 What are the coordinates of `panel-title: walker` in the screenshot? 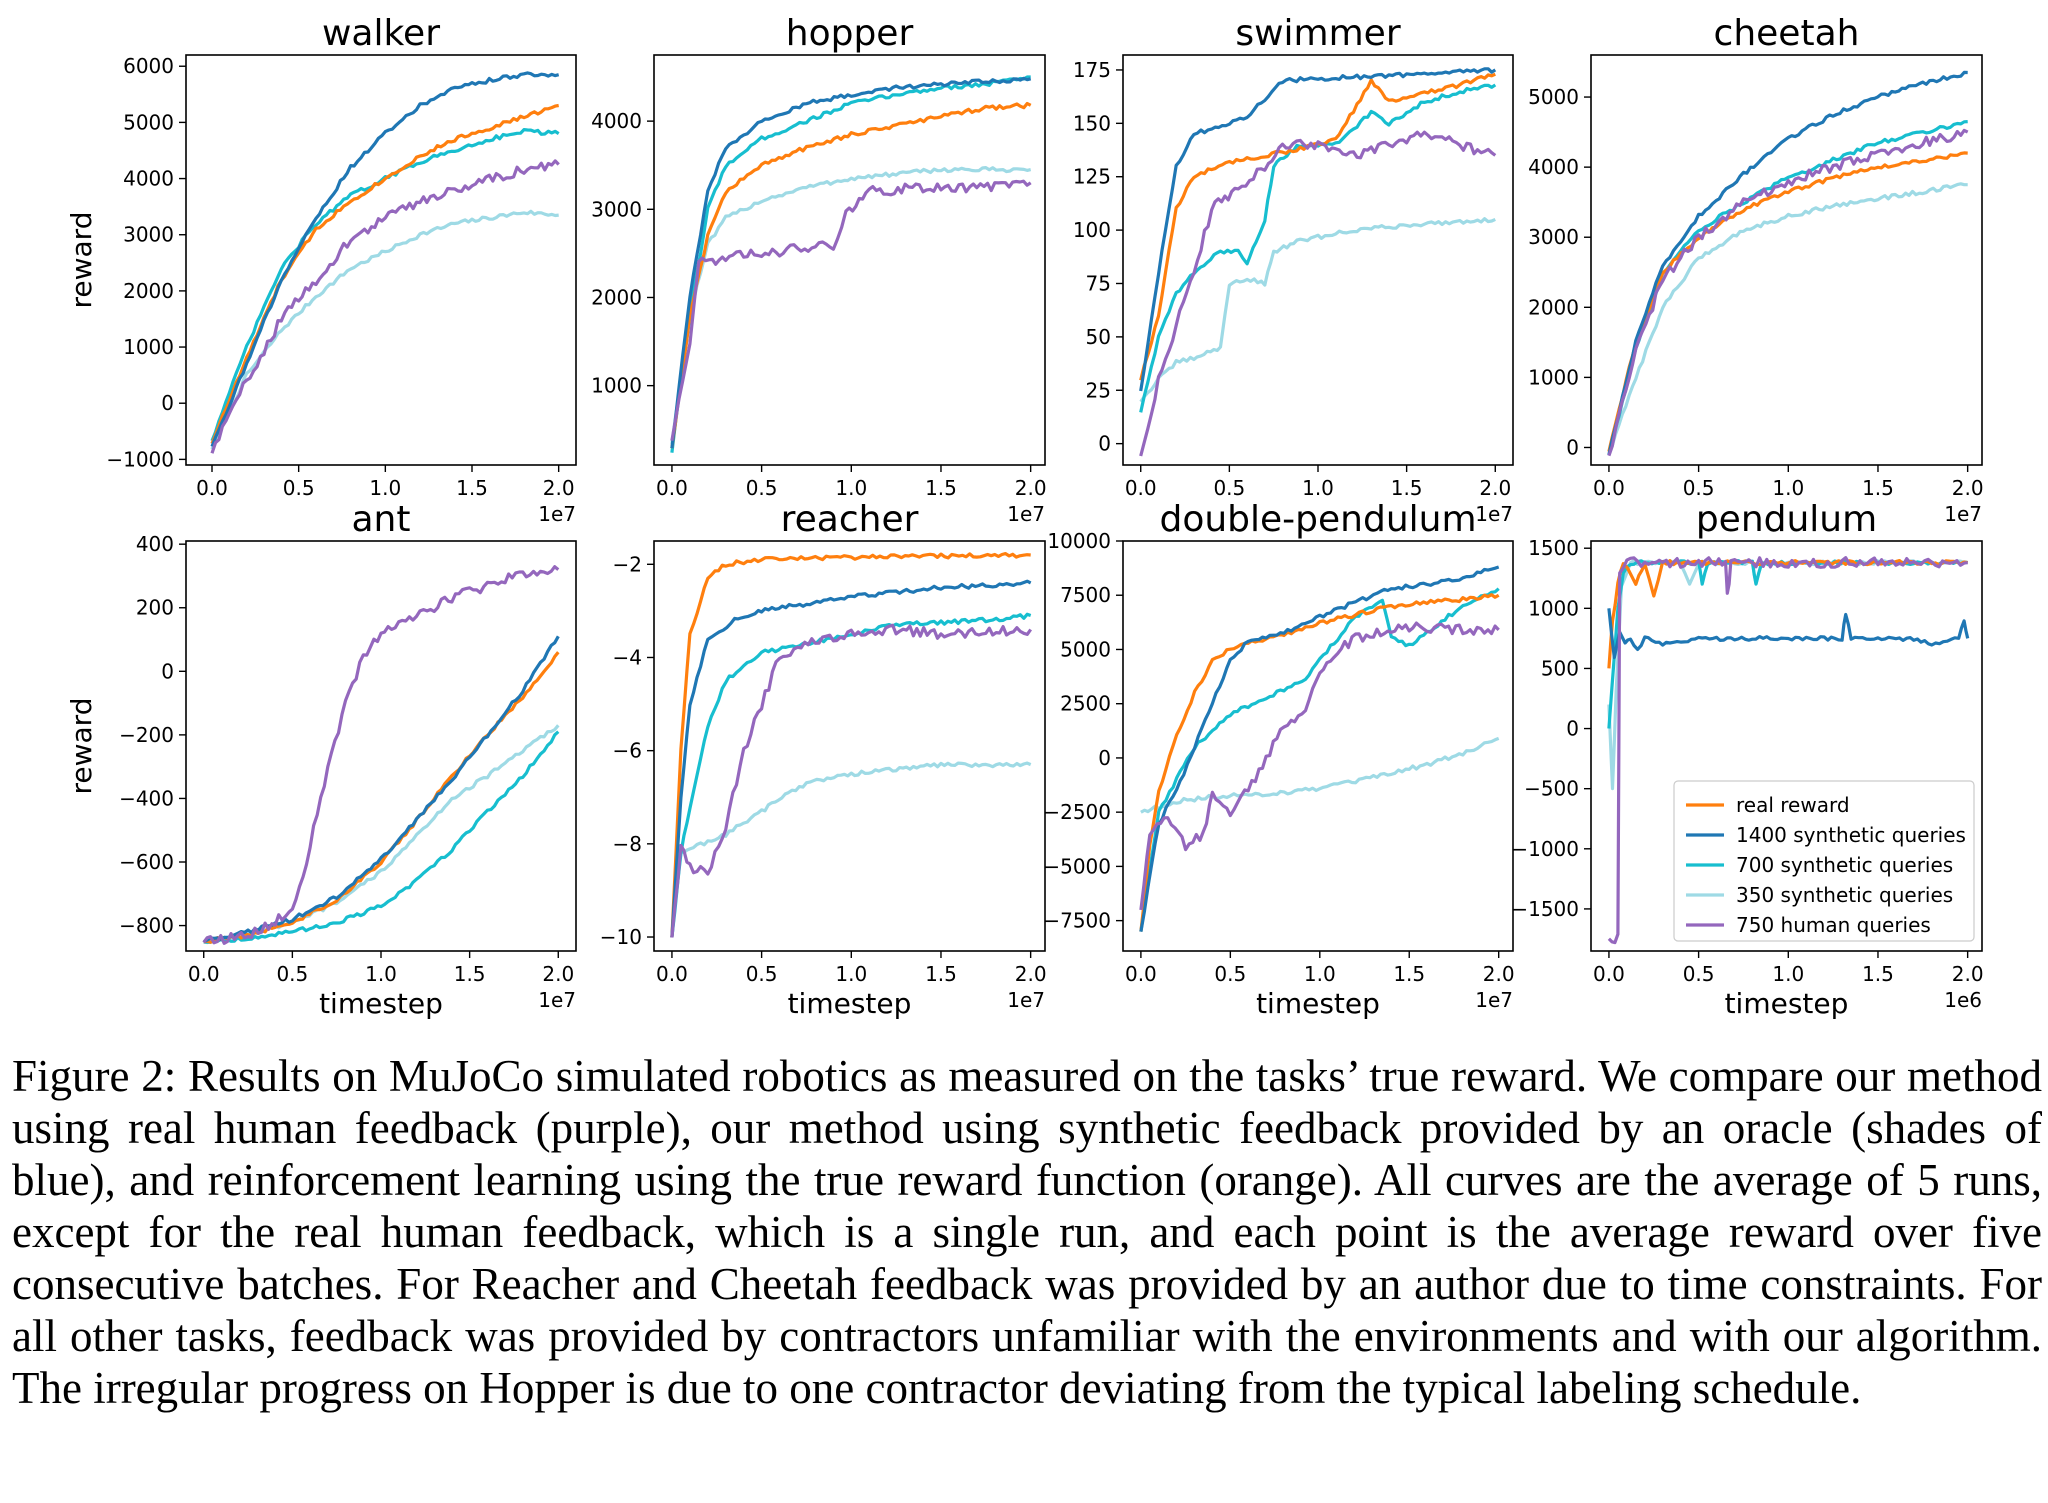 It's located at (381, 33).